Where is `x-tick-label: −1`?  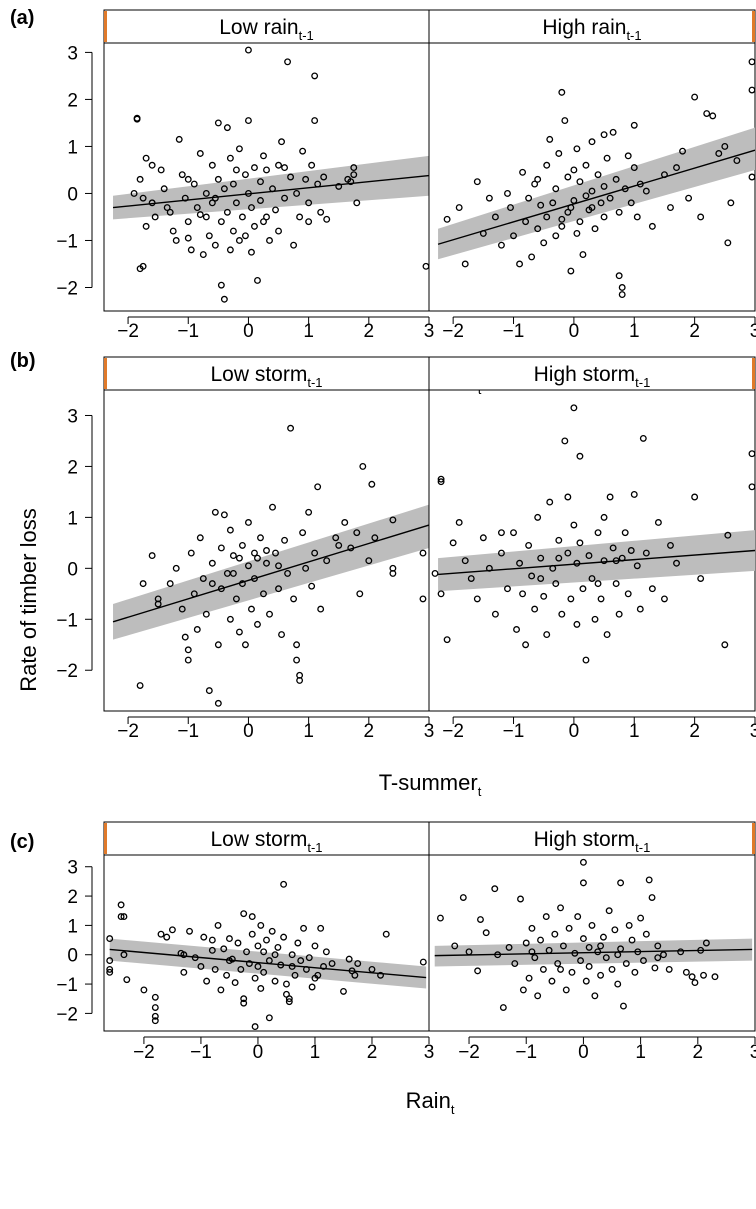 x-tick-label: −1 is located at coordinates (514, 331).